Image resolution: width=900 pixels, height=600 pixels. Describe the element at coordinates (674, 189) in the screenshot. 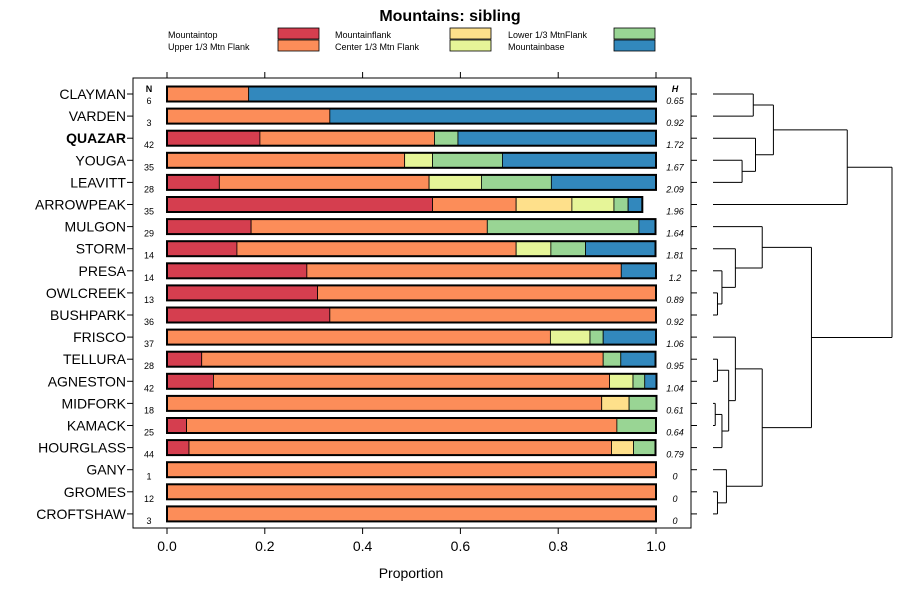

I see `row-h: 2.09` at that location.